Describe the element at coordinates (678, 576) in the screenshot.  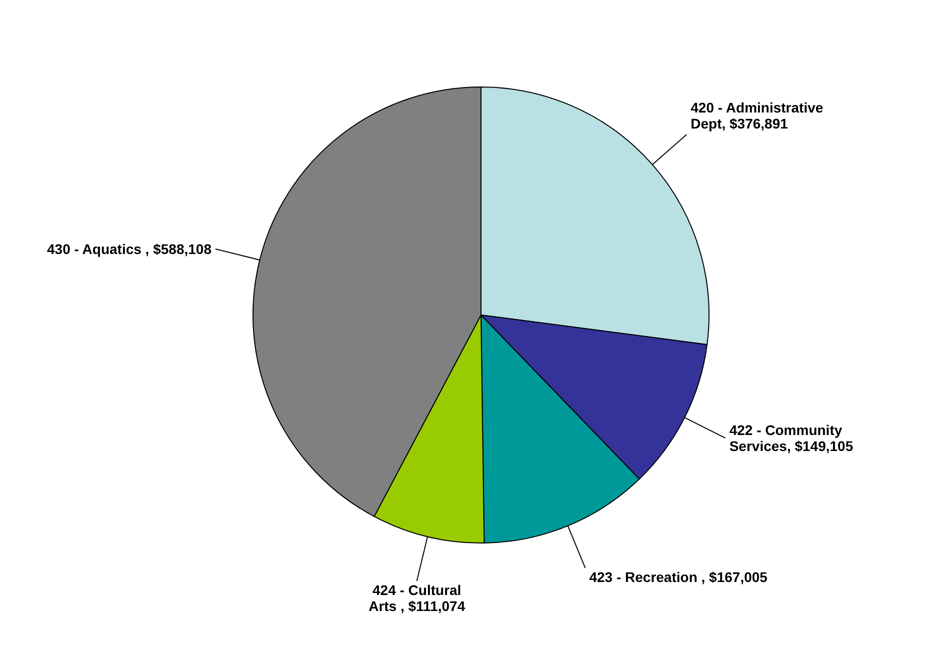
I see `slice-label: 423 - Recreation , $167,005` at that location.